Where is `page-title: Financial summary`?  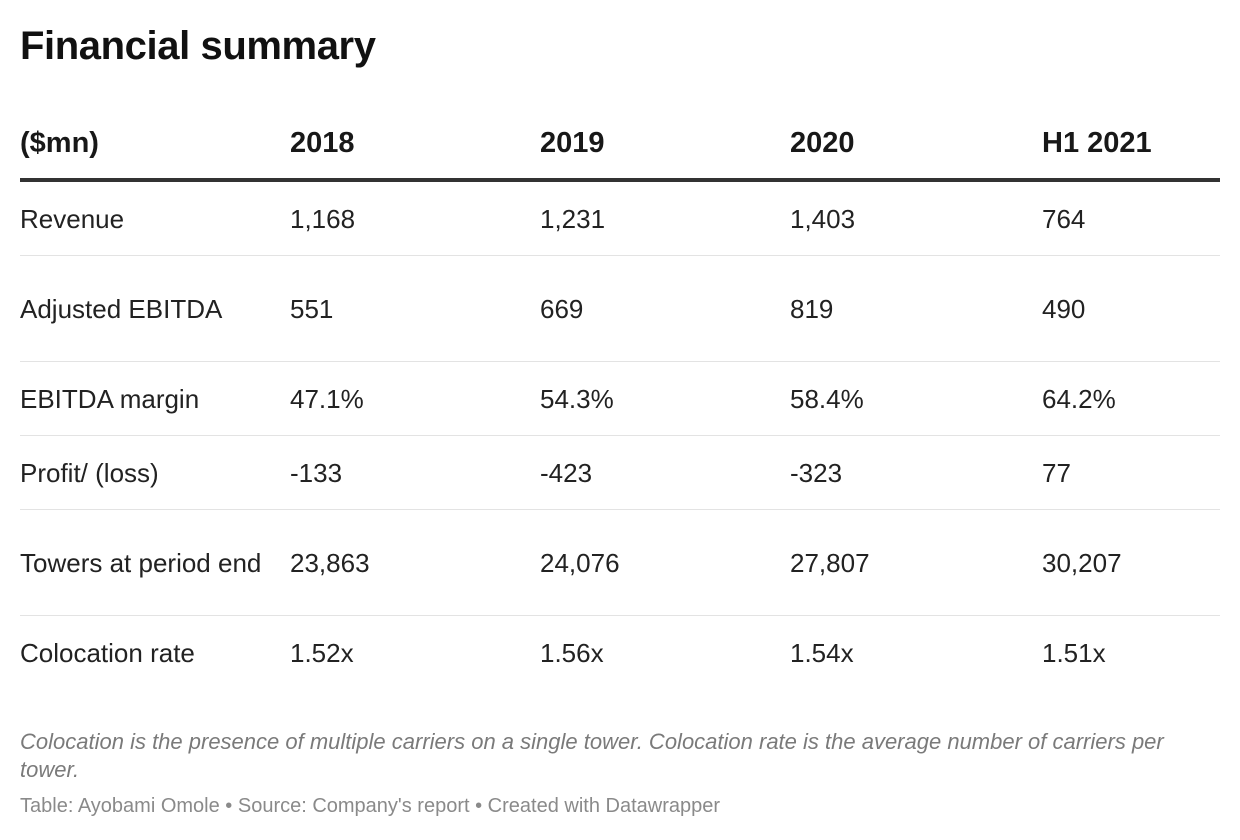 page-title: Financial summary is located at coordinates (198, 46).